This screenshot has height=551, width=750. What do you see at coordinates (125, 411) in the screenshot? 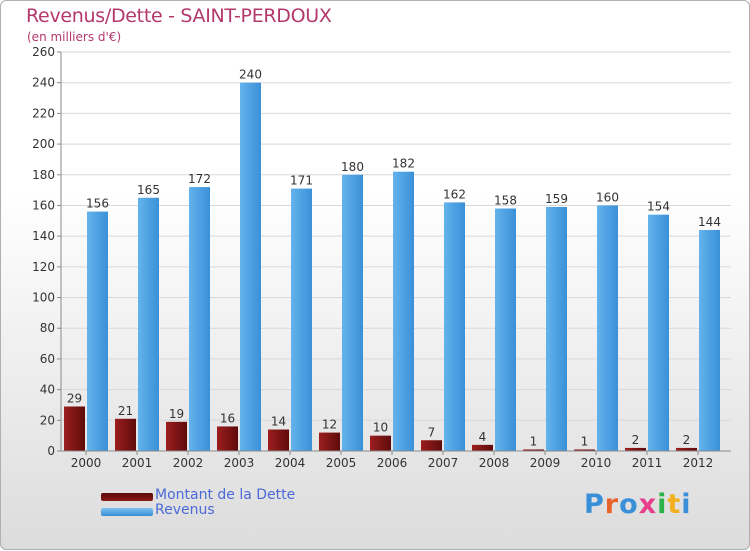
I see `data-label-debt: 21` at bounding box center [125, 411].